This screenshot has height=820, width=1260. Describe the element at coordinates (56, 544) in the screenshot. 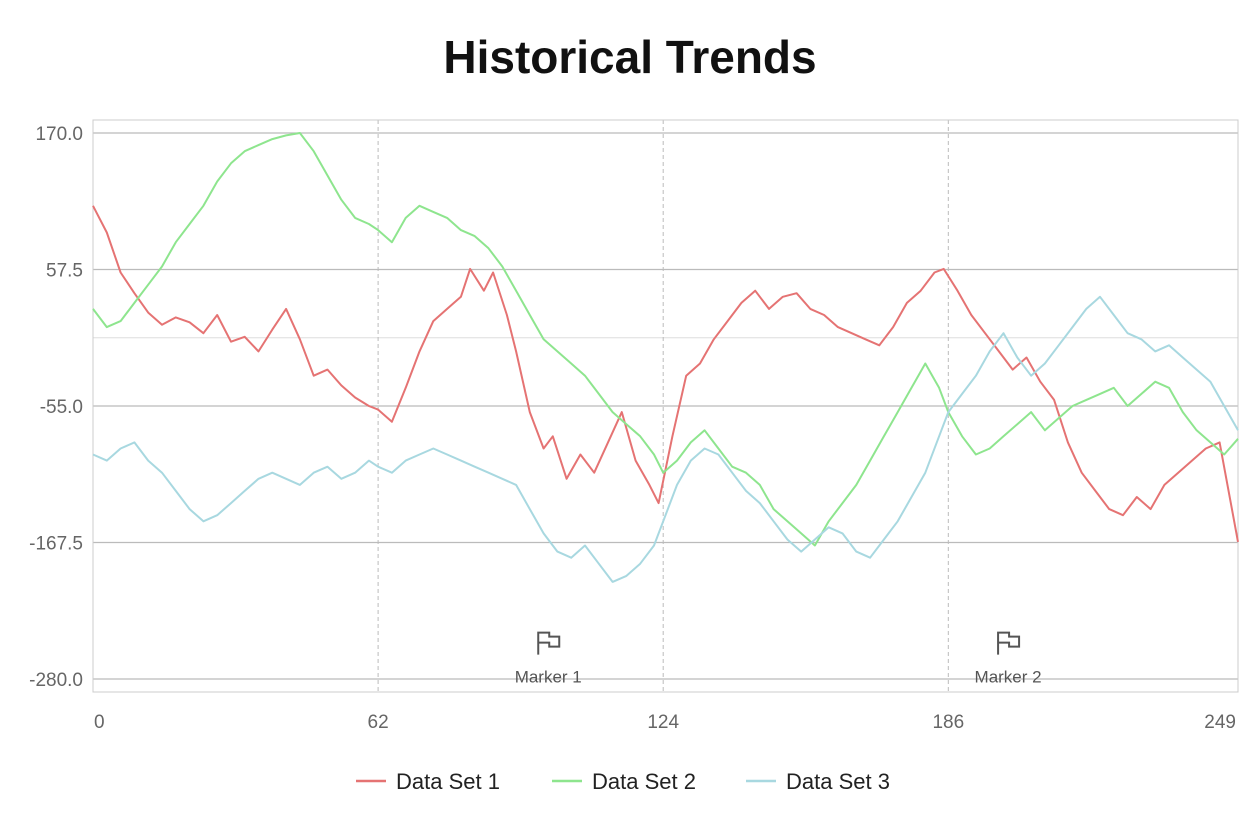

I see `y-tick-label: -167.5` at that location.